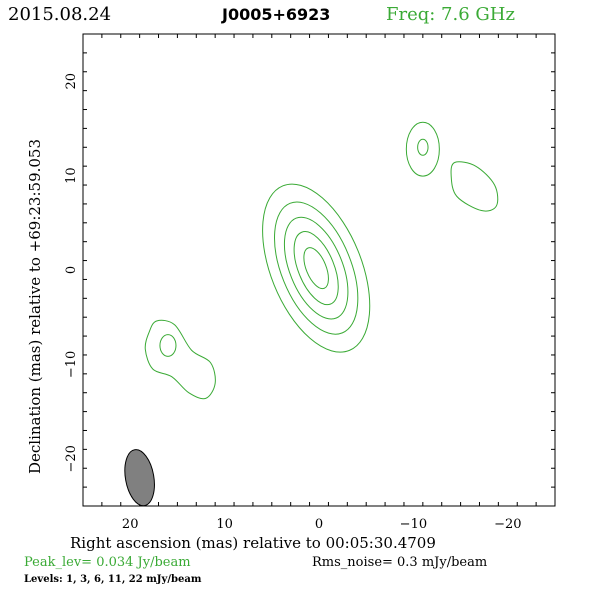 The image size is (590, 590). Describe the element at coordinates (399, 562) in the screenshot. I see `rms-noise: Rms_noise= 0.3 mJy/beam` at that location.